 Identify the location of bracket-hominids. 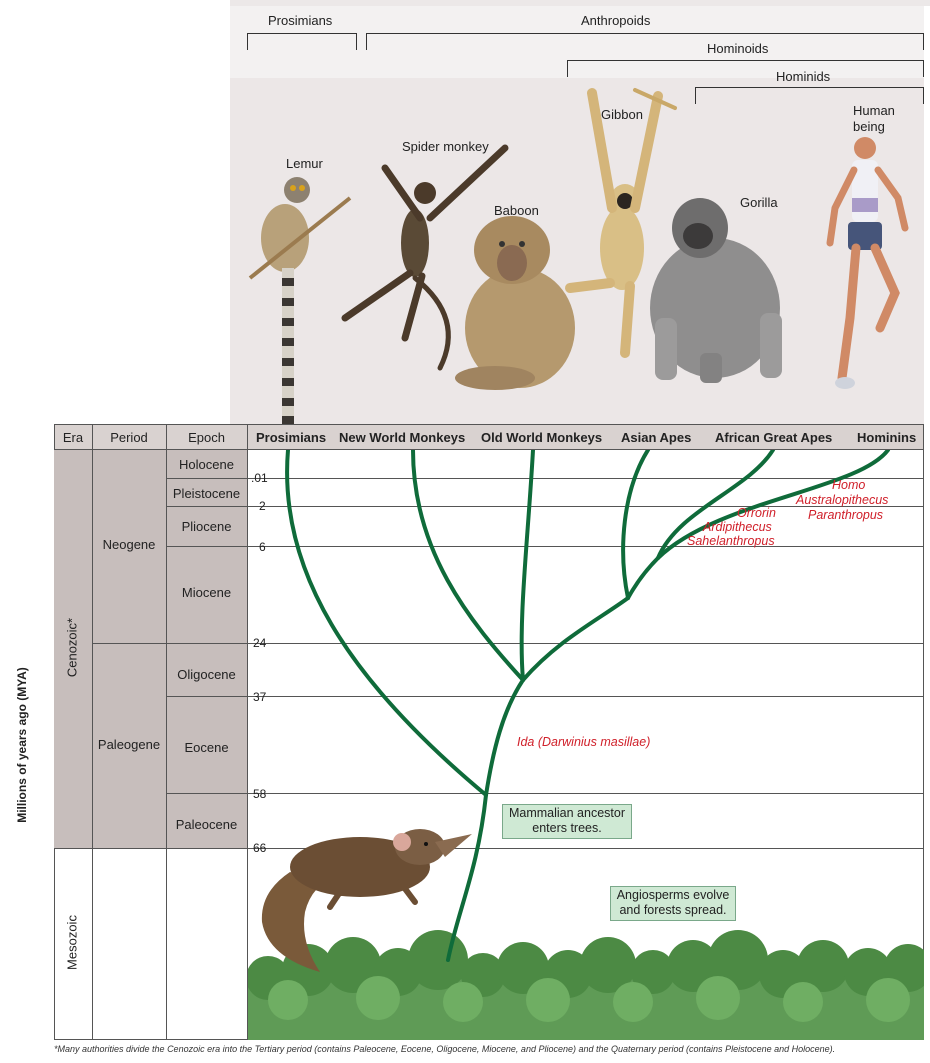
(809, 95).